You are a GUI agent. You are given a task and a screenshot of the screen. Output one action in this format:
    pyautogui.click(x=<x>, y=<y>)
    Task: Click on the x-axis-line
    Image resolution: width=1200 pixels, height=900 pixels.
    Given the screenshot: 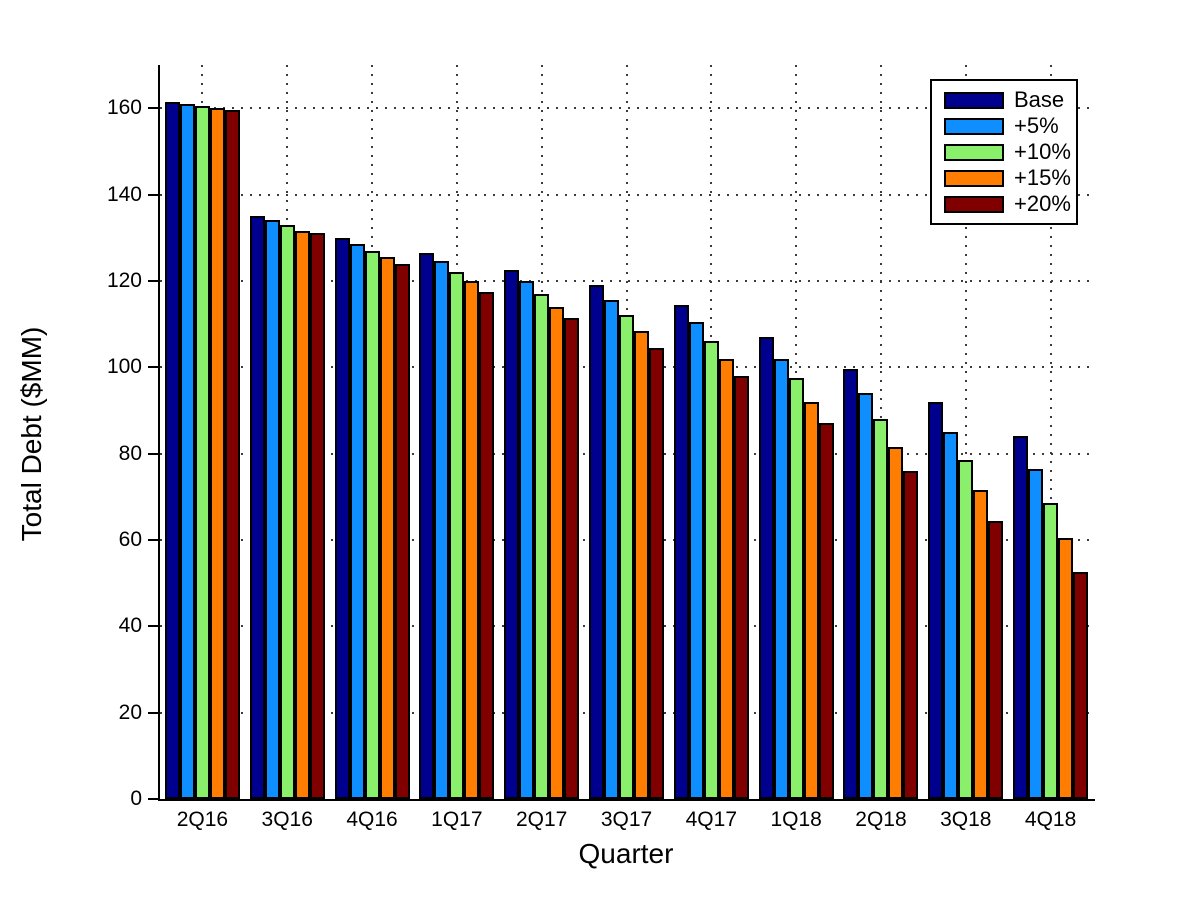 What is the action you would take?
    pyautogui.click(x=626, y=800)
    